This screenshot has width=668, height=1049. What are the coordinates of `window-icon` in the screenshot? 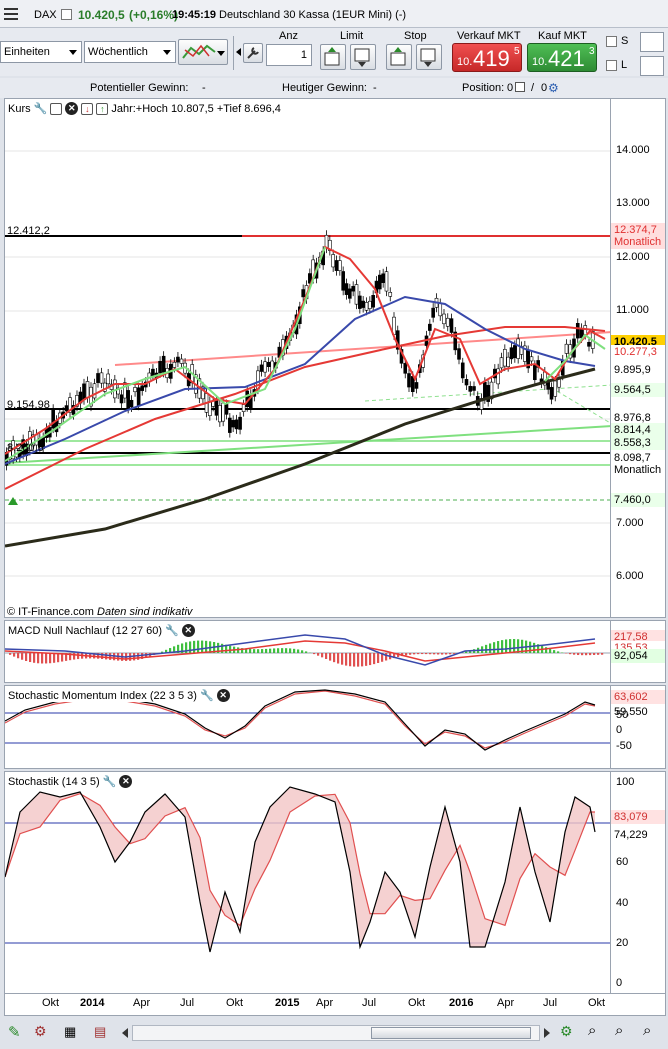 It's located at (56, 108).